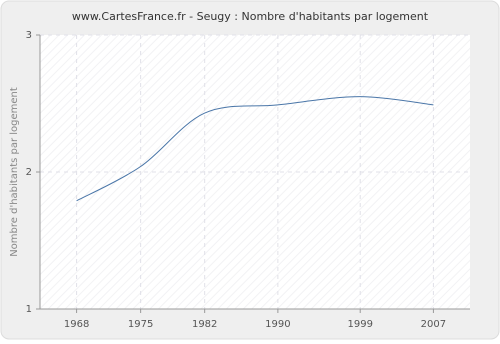  What do you see at coordinates (29, 309) in the screenshot?
I see `y-tick-label: 1` at bounding box center [29, 309].